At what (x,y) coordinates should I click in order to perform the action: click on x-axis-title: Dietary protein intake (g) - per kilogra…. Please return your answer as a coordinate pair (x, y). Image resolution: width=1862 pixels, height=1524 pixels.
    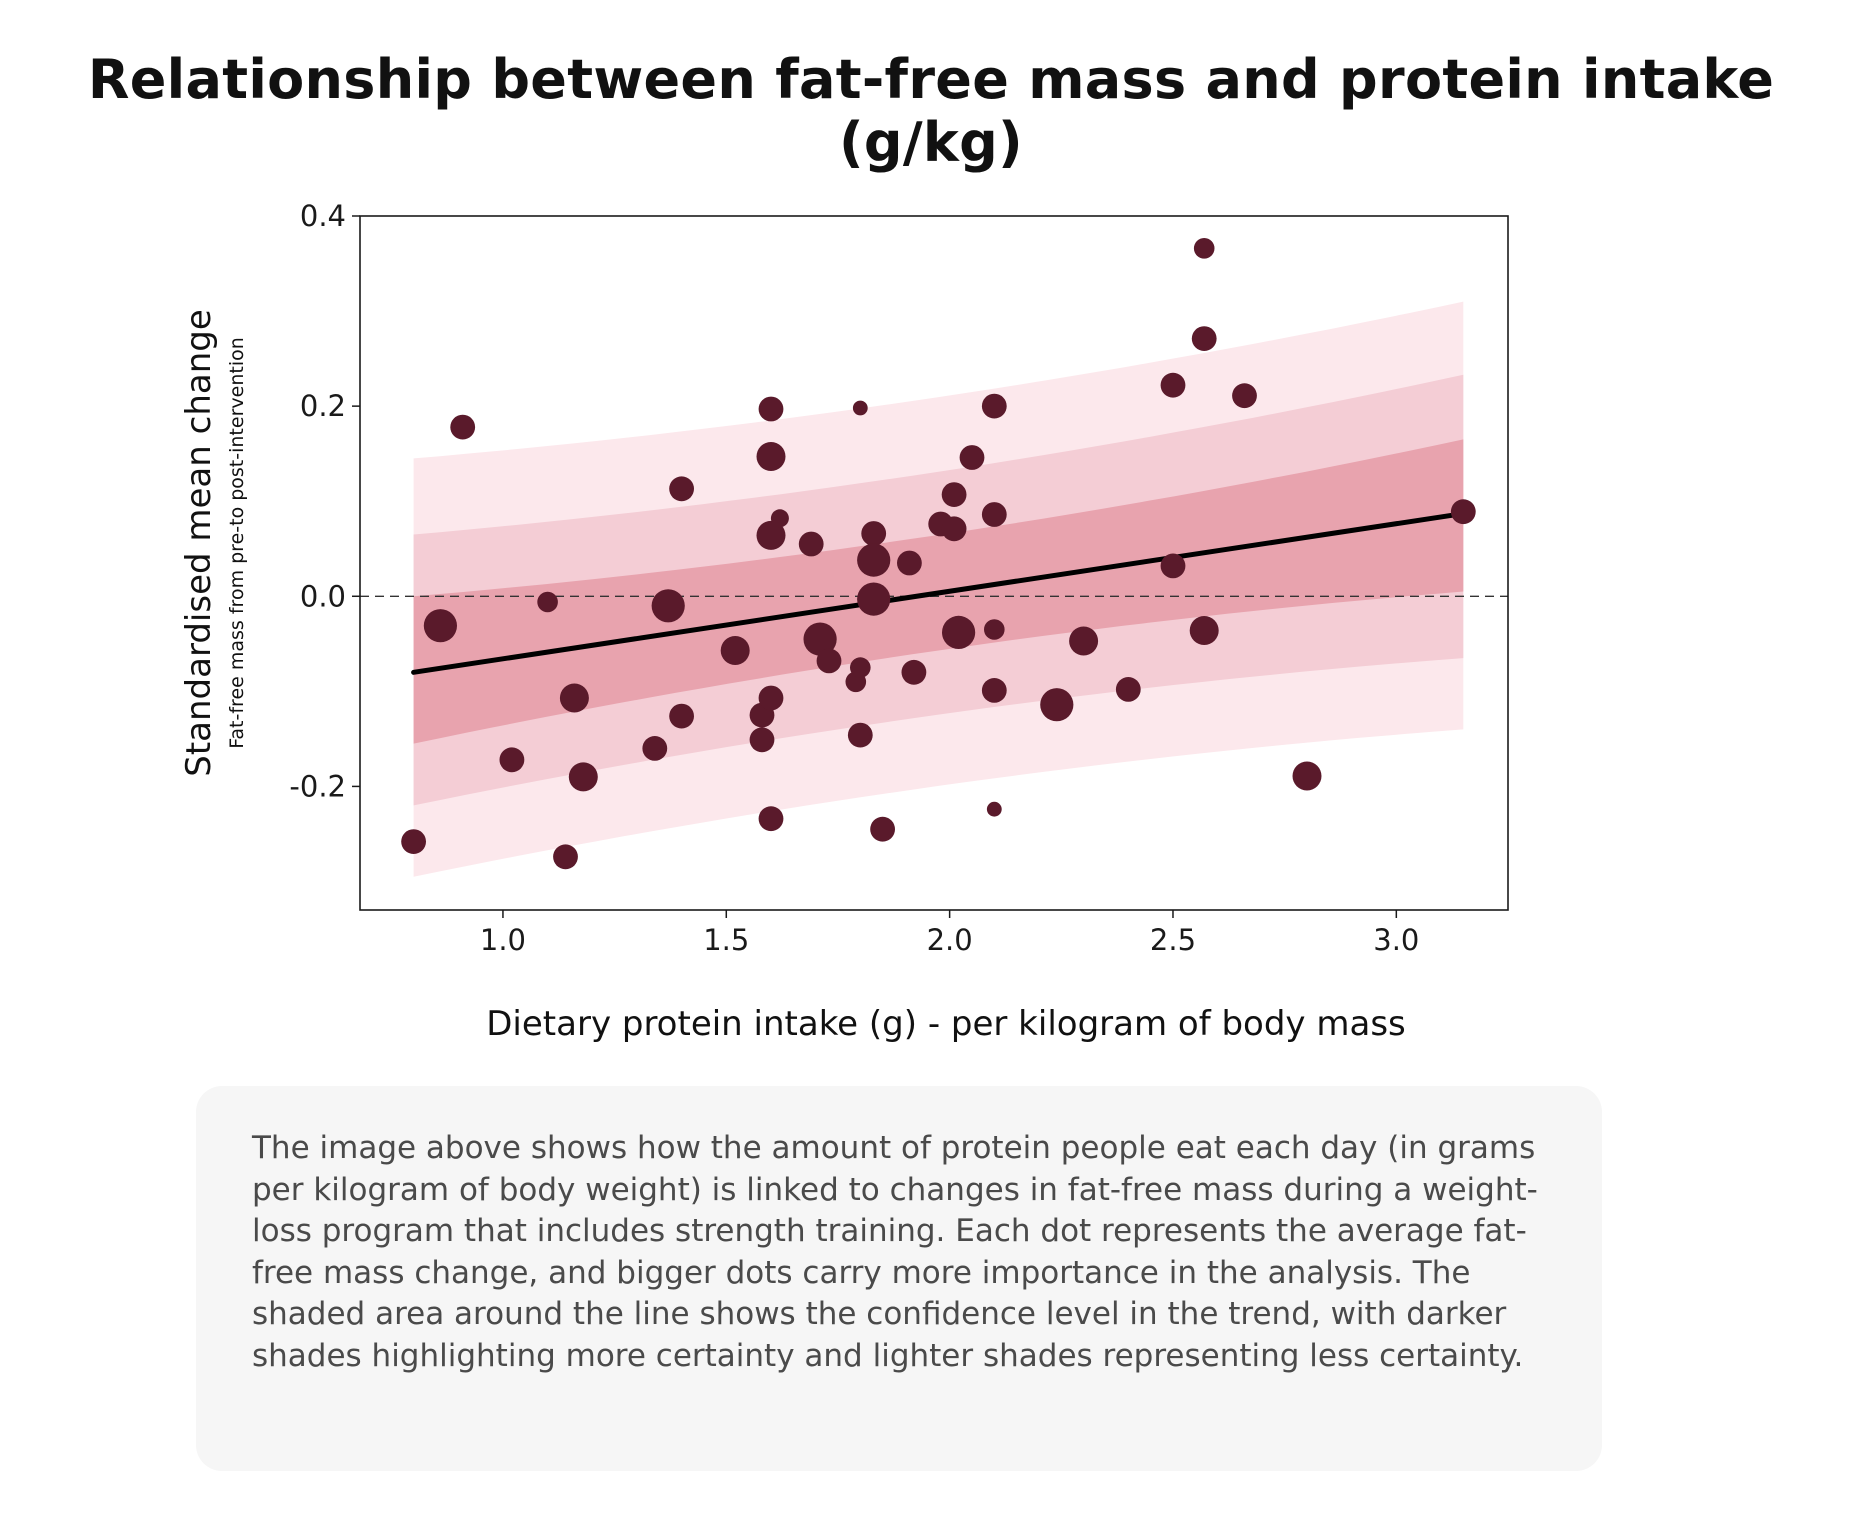
    Looking at the image, I should click on (946, 1024).